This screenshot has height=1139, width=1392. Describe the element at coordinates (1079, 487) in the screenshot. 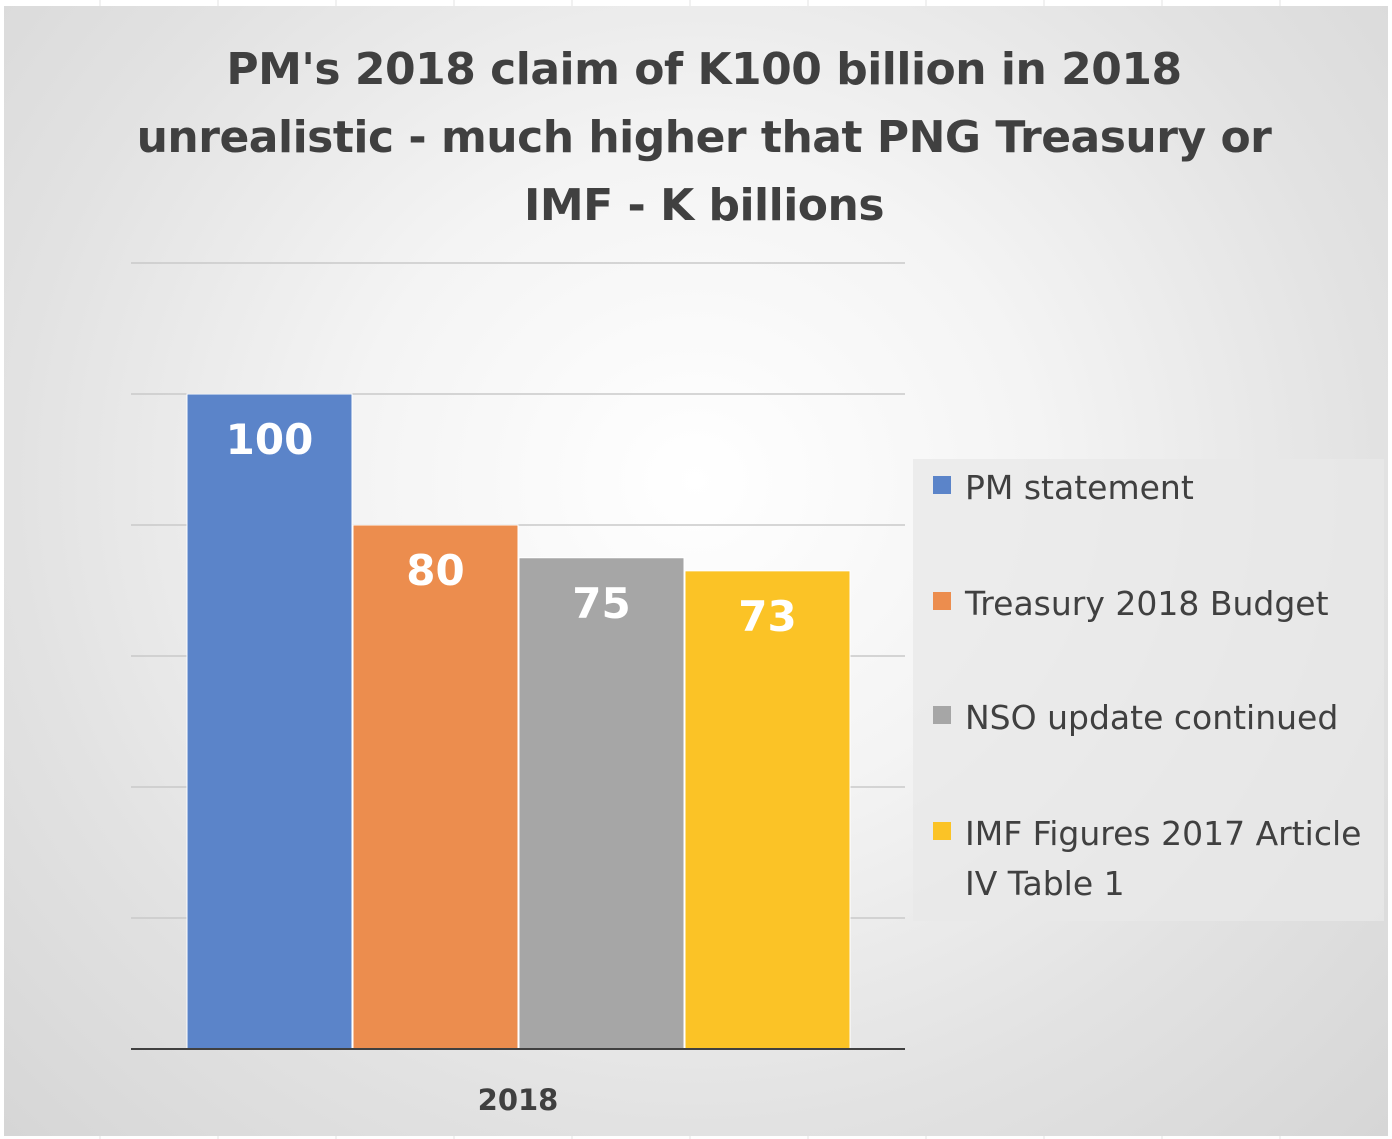

I see `legend-label: PM statement` at that location.